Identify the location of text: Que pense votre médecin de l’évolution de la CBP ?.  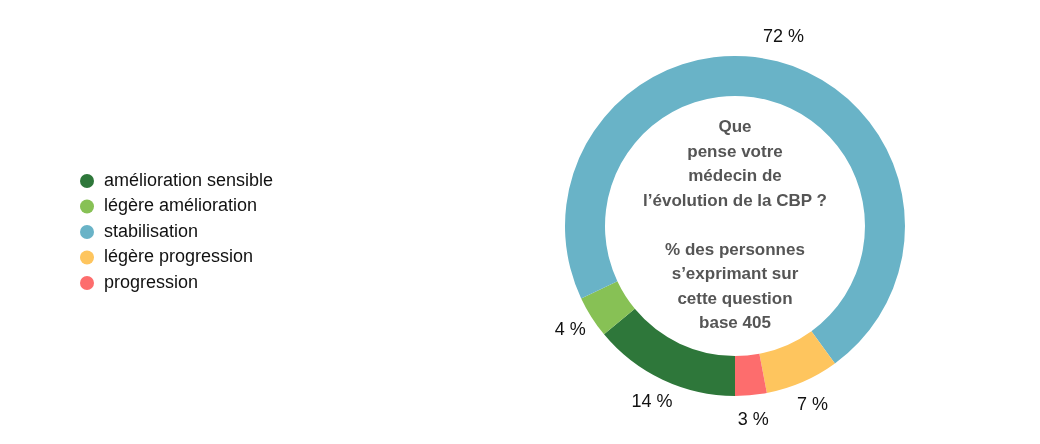
(735, 163).